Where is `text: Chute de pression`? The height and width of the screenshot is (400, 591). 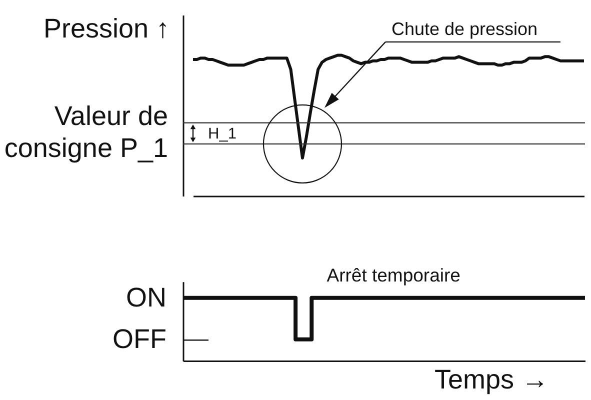
text: Chute de pression is located at coordinates (464, 28).